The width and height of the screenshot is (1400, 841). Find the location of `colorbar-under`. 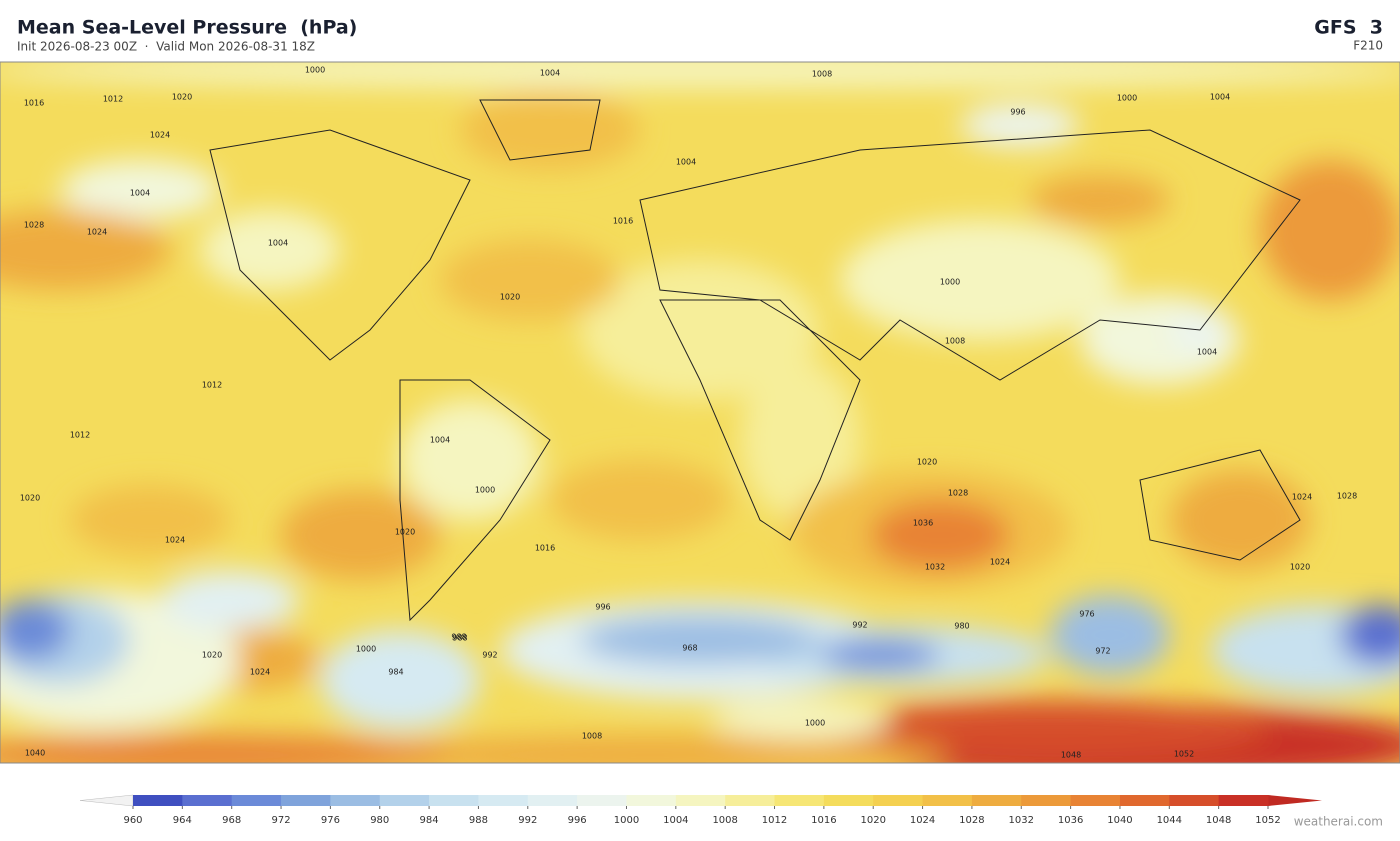

colorbar-under is located at coordinates (106, 800).